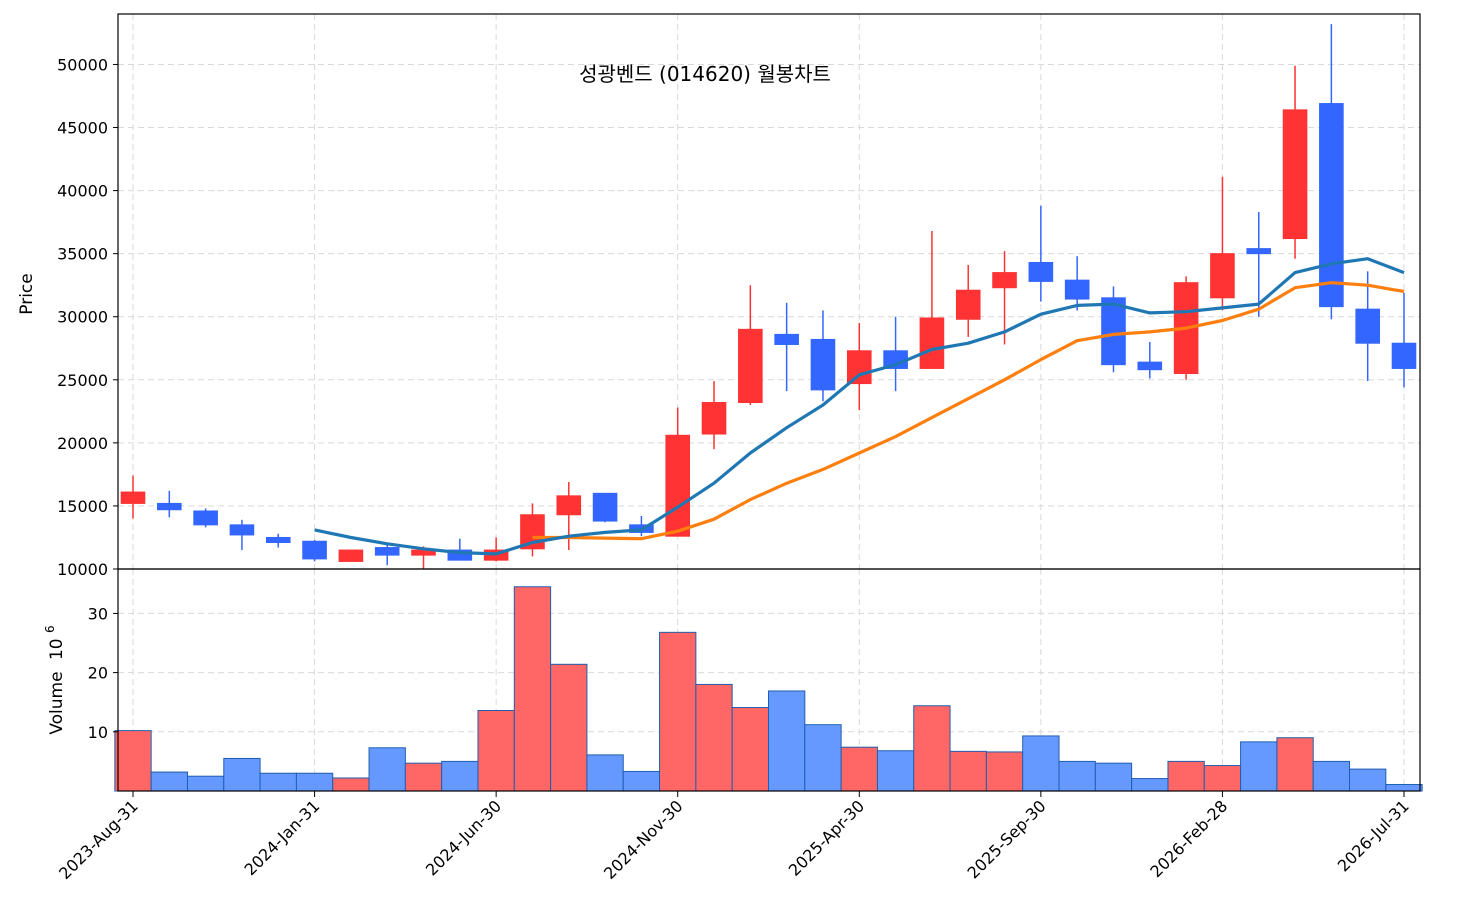 This screenshot has height=923, width=1466. What do you see at coordinates (82, 254) in the screenshot?
I see `price-tick-label: 35000` at bounding box center [82, 254].